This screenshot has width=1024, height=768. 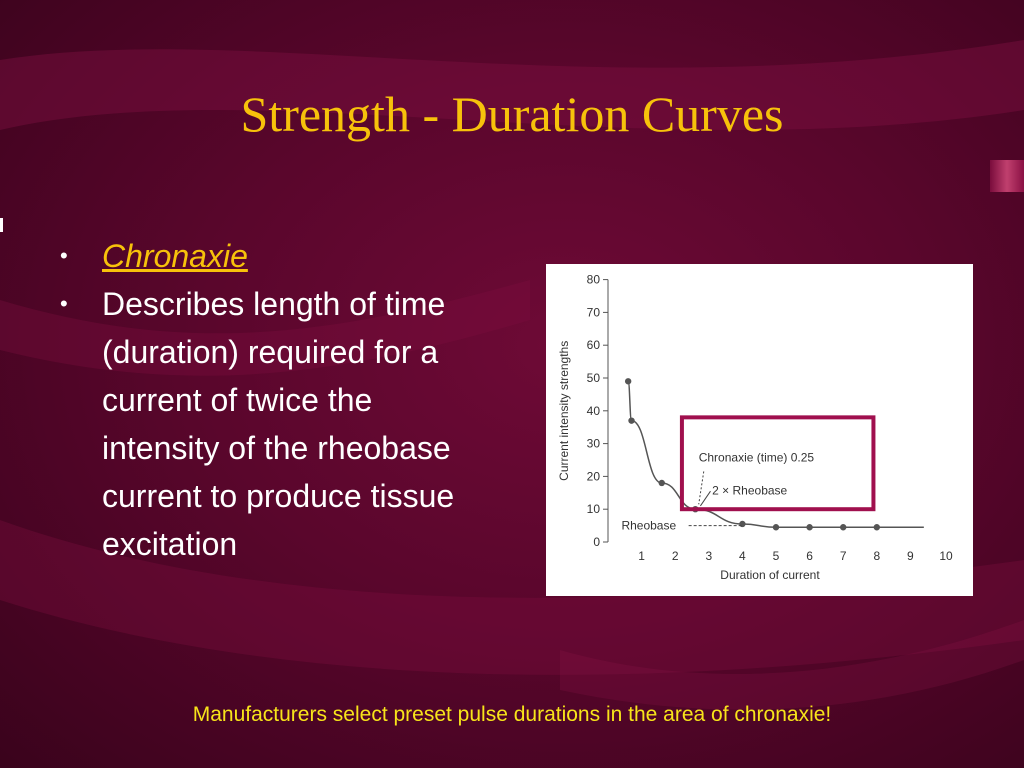 What do you see at coordinates (910, 556) in the screenshot?
I see `x-tick-label: 9` at bounding box center [910, 556].